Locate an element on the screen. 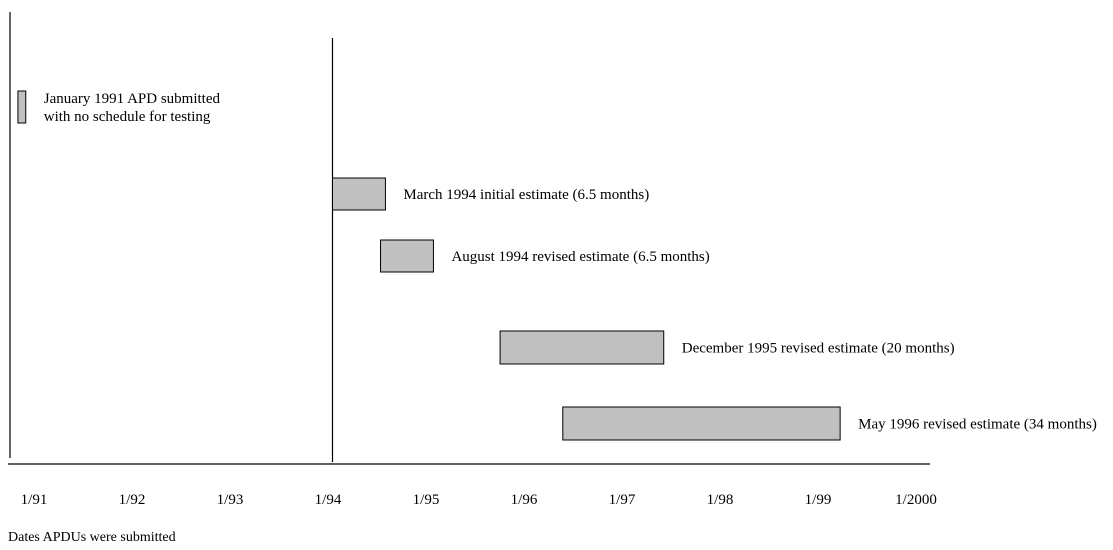 This screenshot has width=1113, height=550. bar-label-1: March 1994 initial estimate (6.5 months) is located at coordinates (526, 195).